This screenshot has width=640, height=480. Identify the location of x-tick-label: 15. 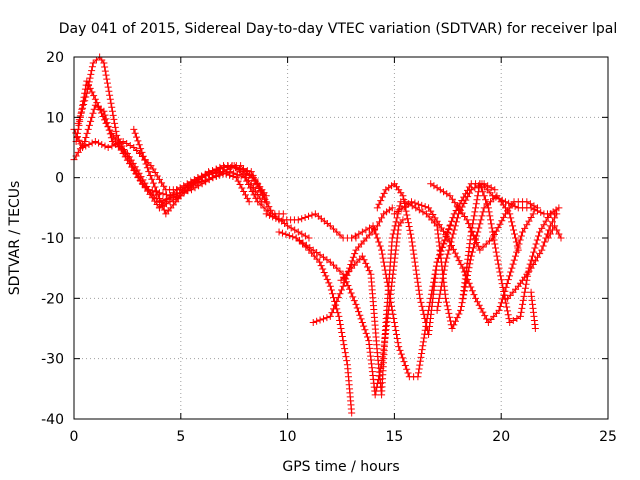
(394, 437).